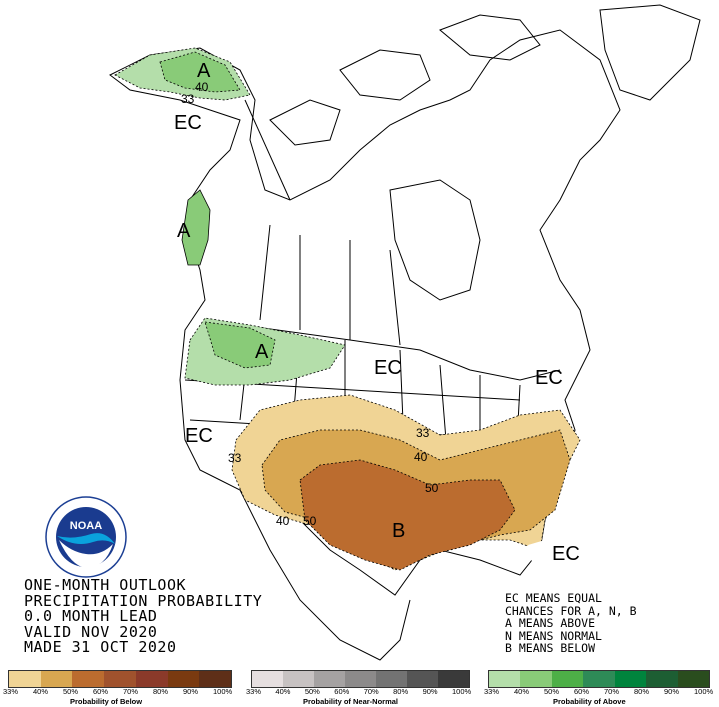 The width and height of the screenshot is (719, 707). What do you see at coordinates (549, 378) in the screenshot?
I see `northeast-ec-label: EC` at bounding box center [549, 378].